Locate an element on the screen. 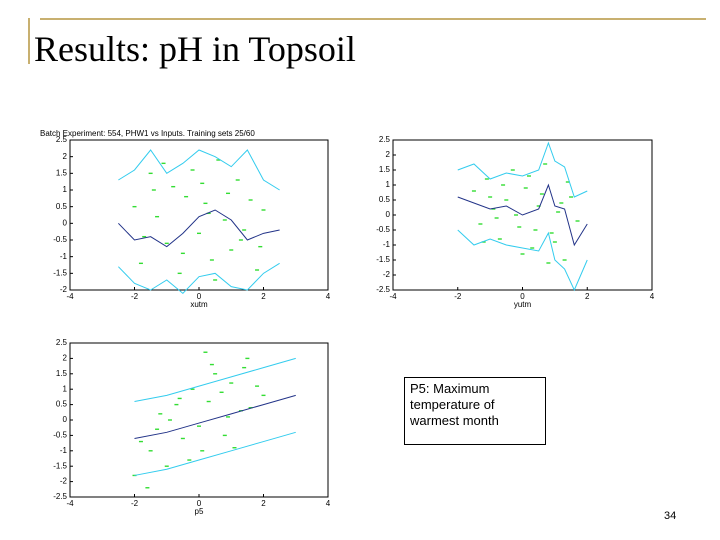 The height and width of the screenshot is (540, 720). plot-frame is located at coordinates (199, 215).